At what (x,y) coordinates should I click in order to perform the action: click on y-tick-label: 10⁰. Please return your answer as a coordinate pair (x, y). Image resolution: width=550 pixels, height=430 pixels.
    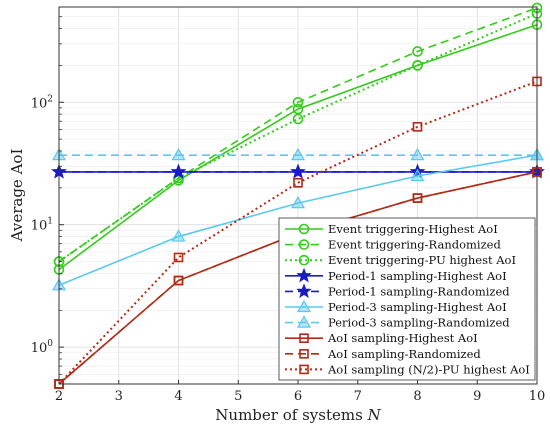
    Looking at the image, I should click on (42, 347).